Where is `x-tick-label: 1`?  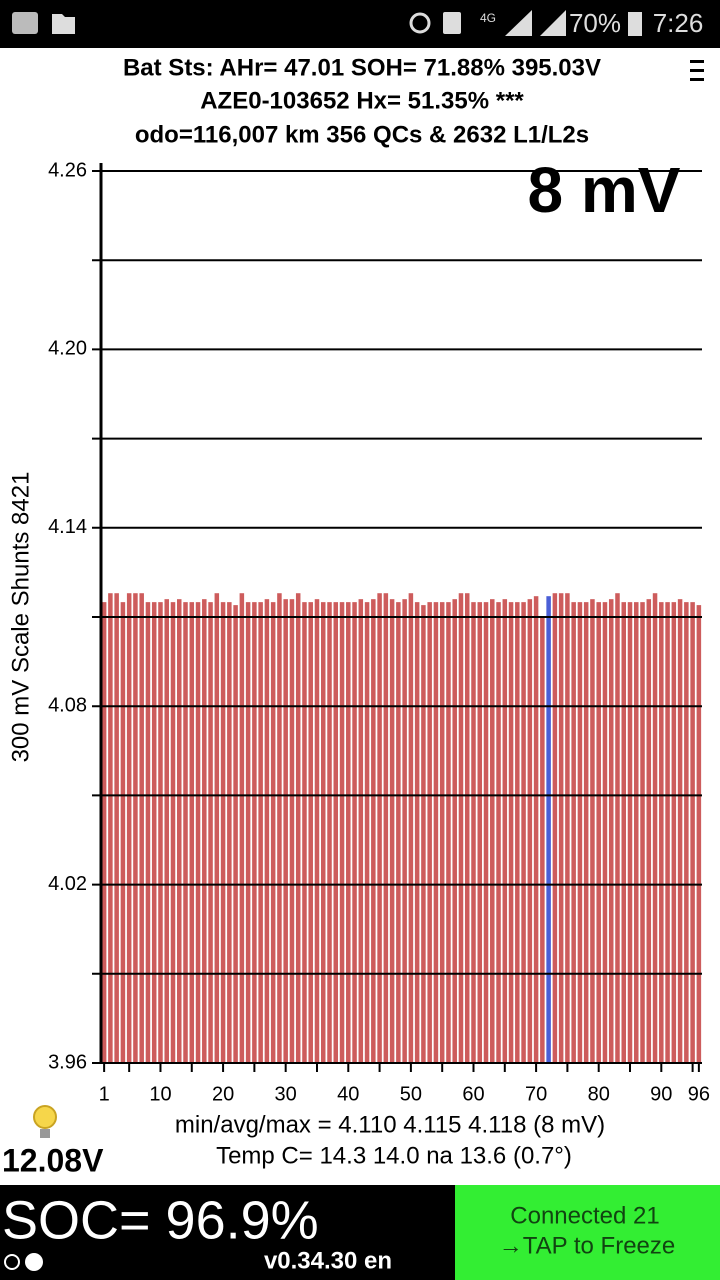
x-tick-label: 1 is located at coordinates (104, 1094).